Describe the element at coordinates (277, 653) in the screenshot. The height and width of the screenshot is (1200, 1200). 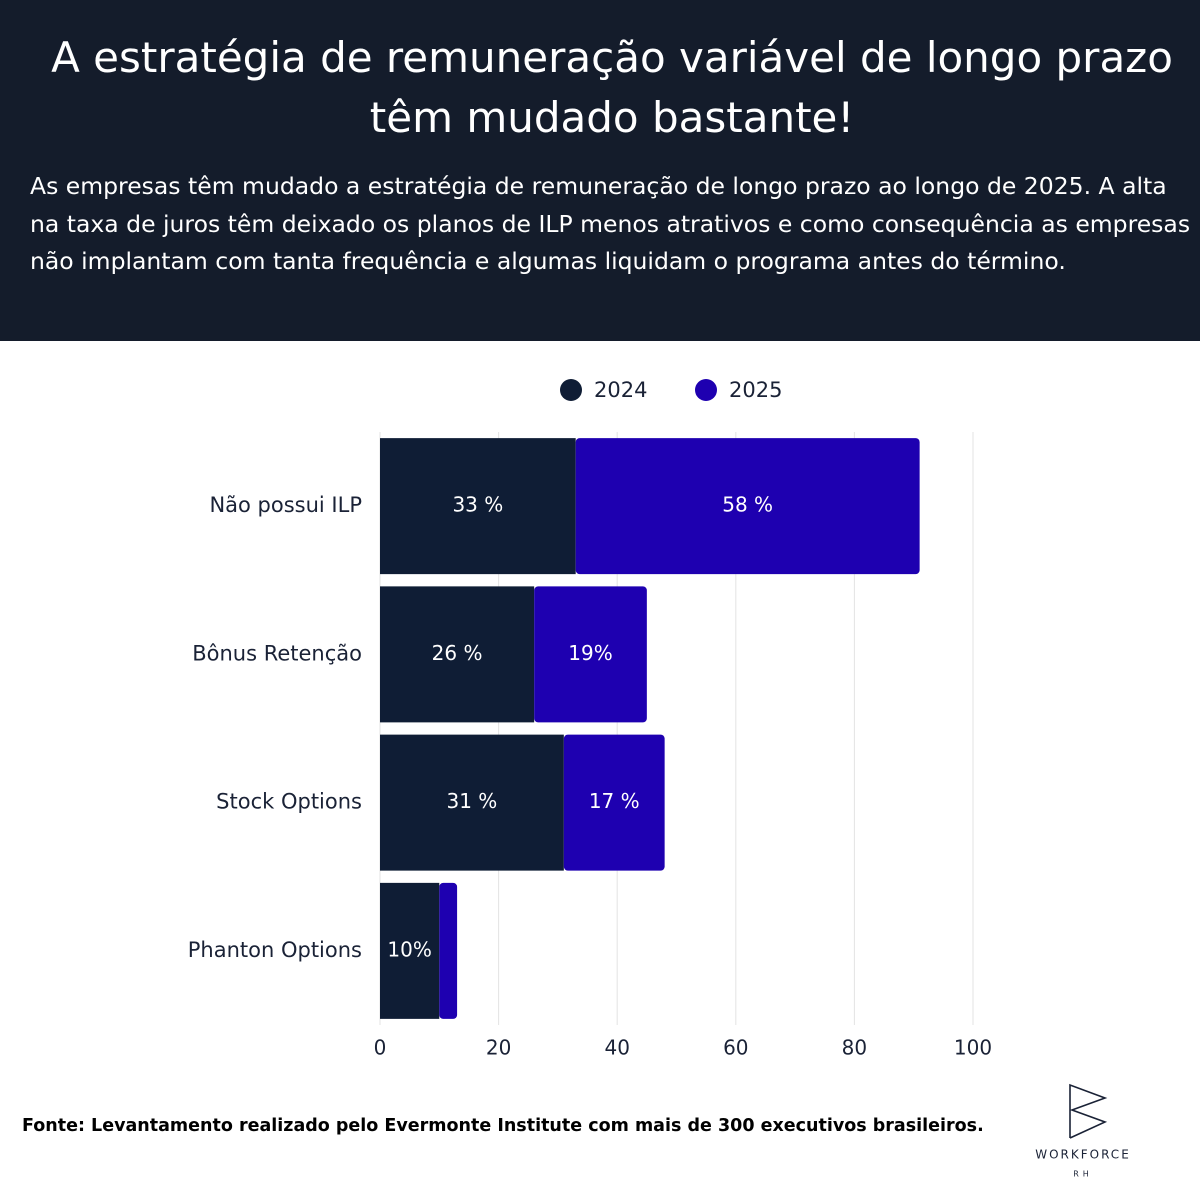
I see `y-tick-label: Bônus Retenção` at that location.